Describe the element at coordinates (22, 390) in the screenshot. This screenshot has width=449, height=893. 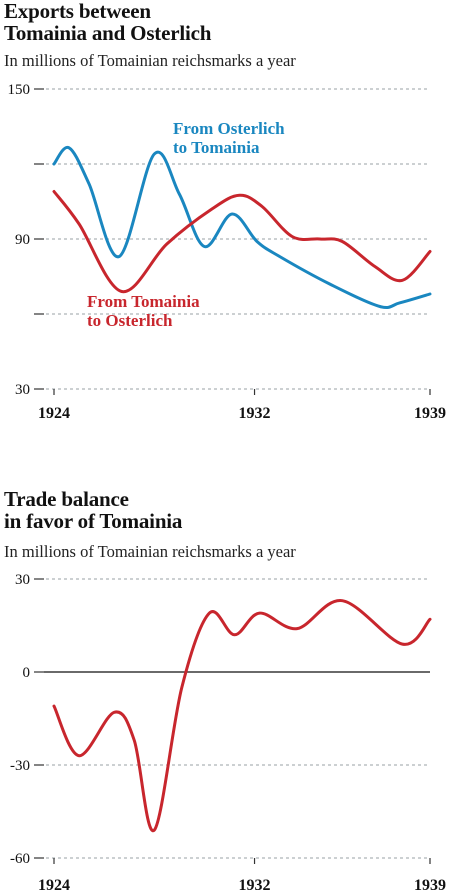
I see `chart1-ytick-label: 30` at that location.